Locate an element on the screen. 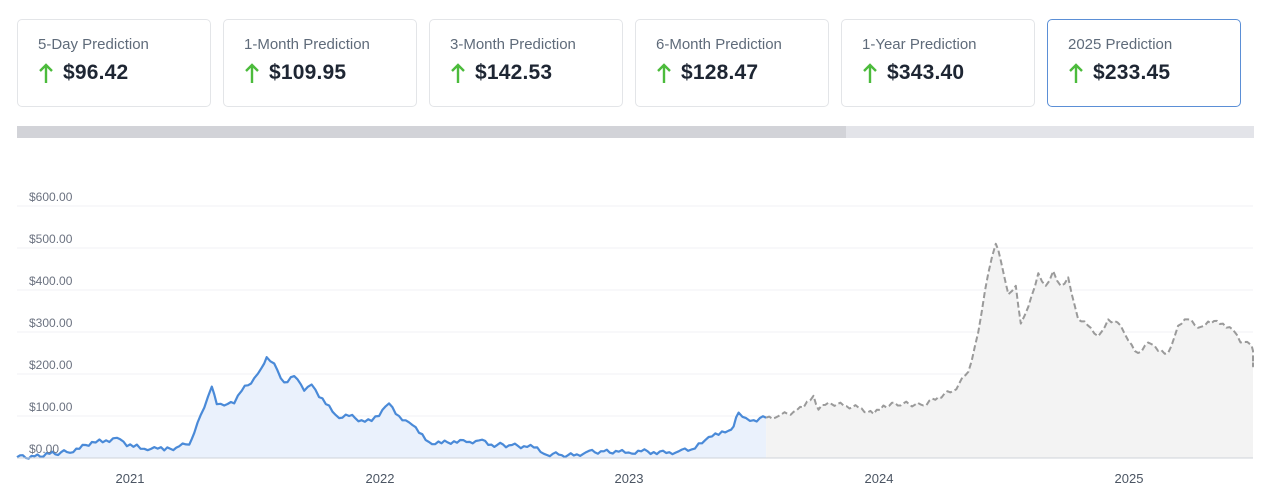  y-tick-label: $400.00 is located at coordinates (51, 281).